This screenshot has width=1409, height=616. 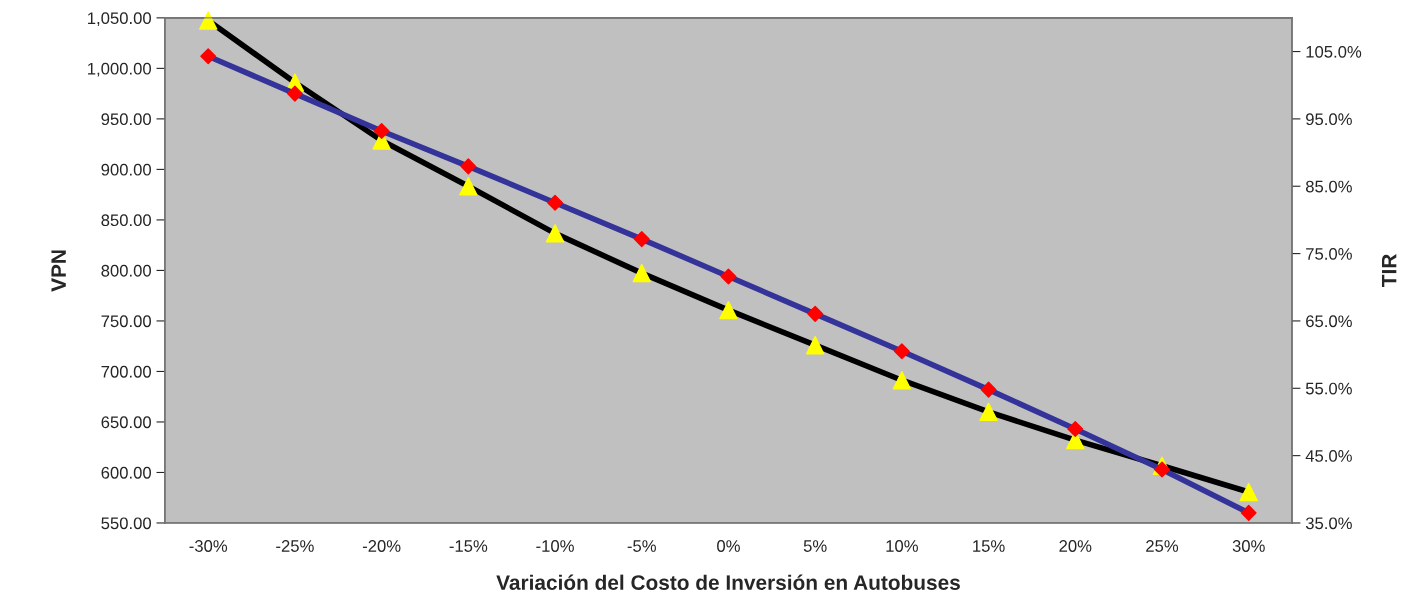 What do you see at coordinates (902, 546) in the screenshot?
I see `x-tick-label: 10%` at bounding box center [902, 546].